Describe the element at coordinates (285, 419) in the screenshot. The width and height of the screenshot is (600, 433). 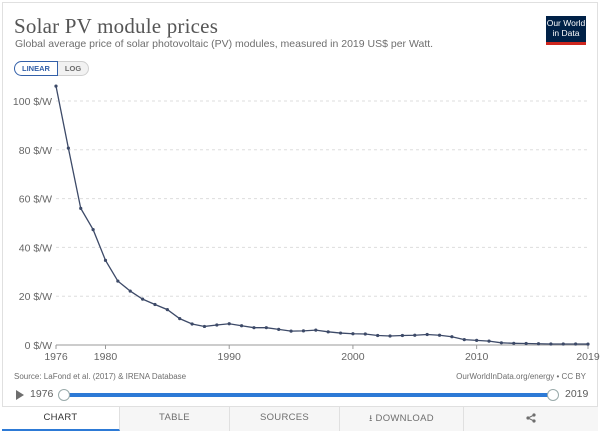
I see `tab-sources: SOURCES` at that location.